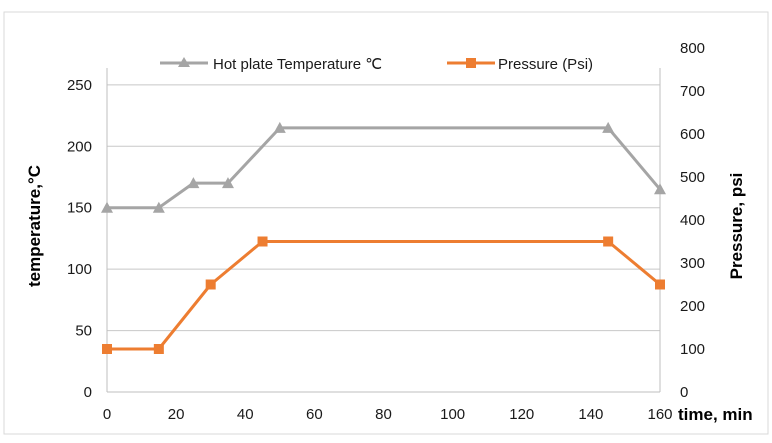  I want to click on y-left-tick-label: 150, so click(79, 208).